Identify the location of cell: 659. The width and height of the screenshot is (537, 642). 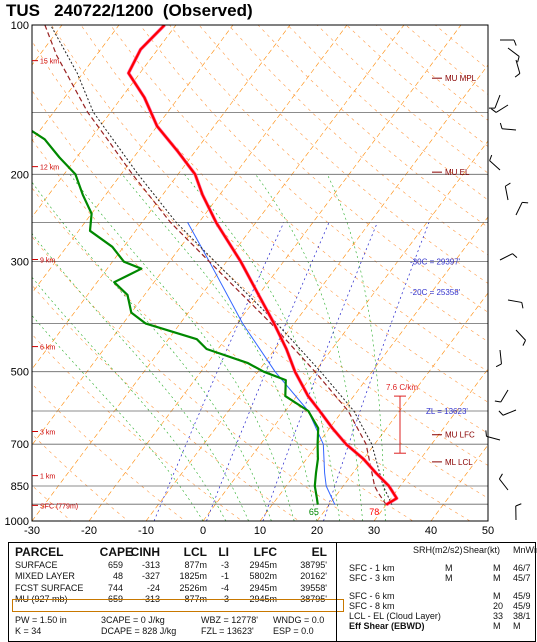
(108, 565).